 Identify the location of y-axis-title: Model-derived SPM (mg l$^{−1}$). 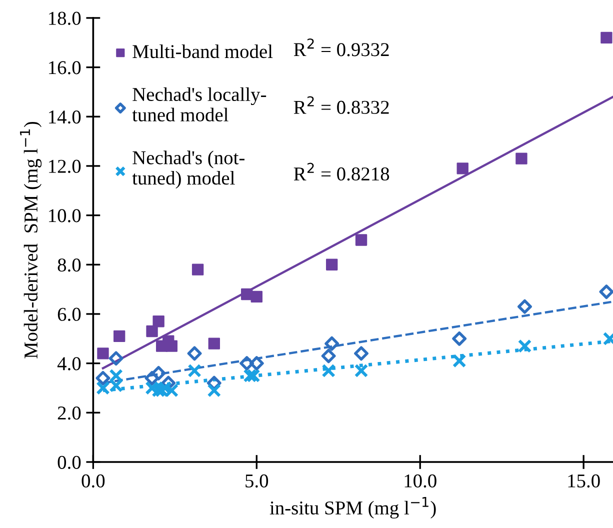
(31, 240).